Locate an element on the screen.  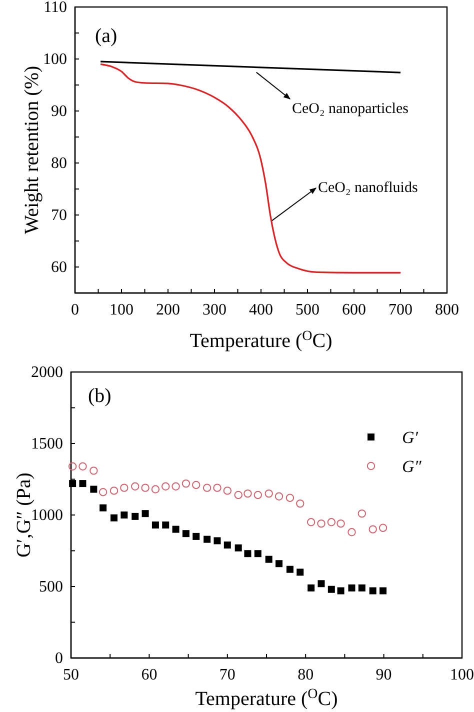
legend-label: G″ is located at coordinates (412, 466).